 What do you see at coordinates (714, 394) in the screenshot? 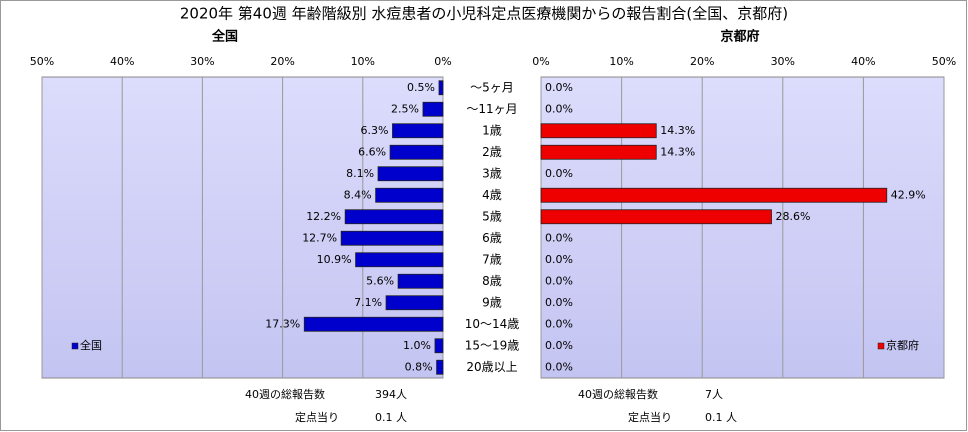
I see `note-value: 7人` at bounding box center [714, 394].